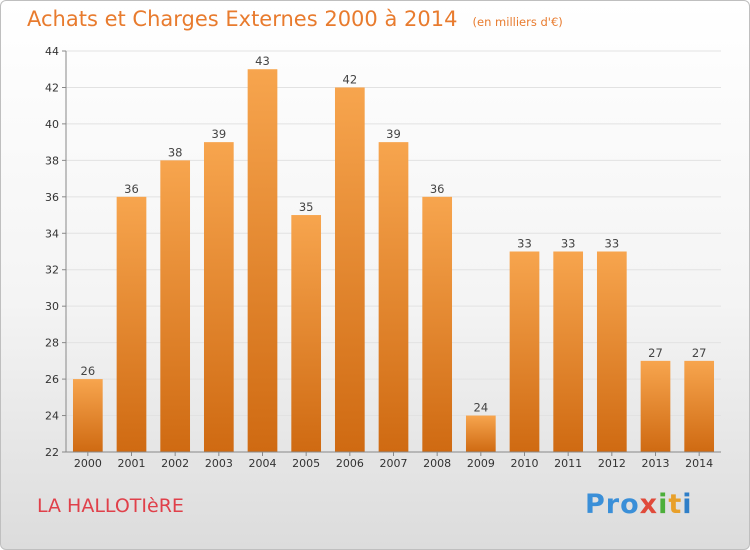 This screenshot has width=750, height=550. Describe the element at coordinates (219, 134) in the screenshot. I see `value-label-2003: 39` at that location.